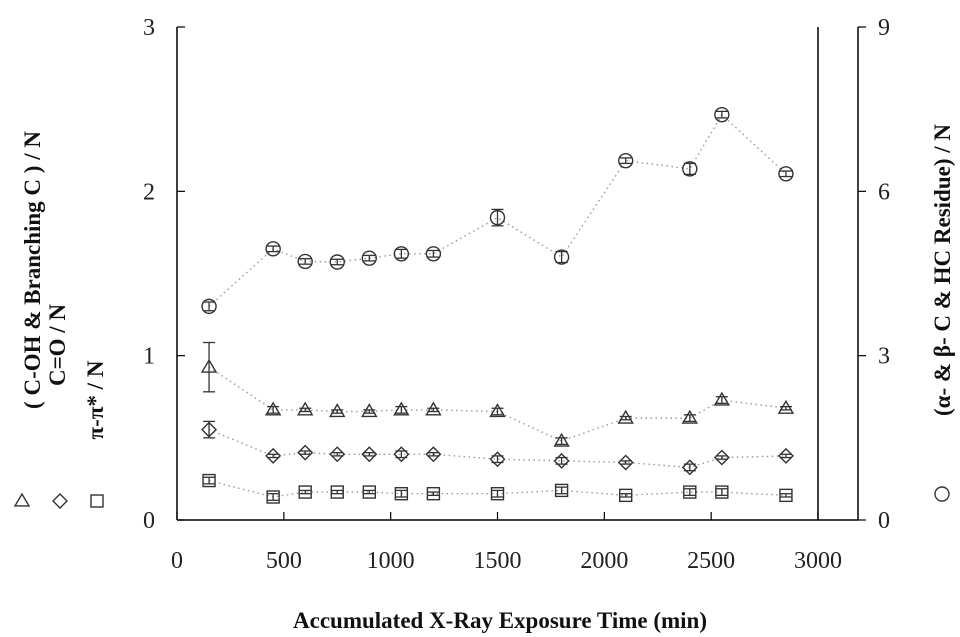  I want to click on legend-symbol-diamond, so click(60, 501).